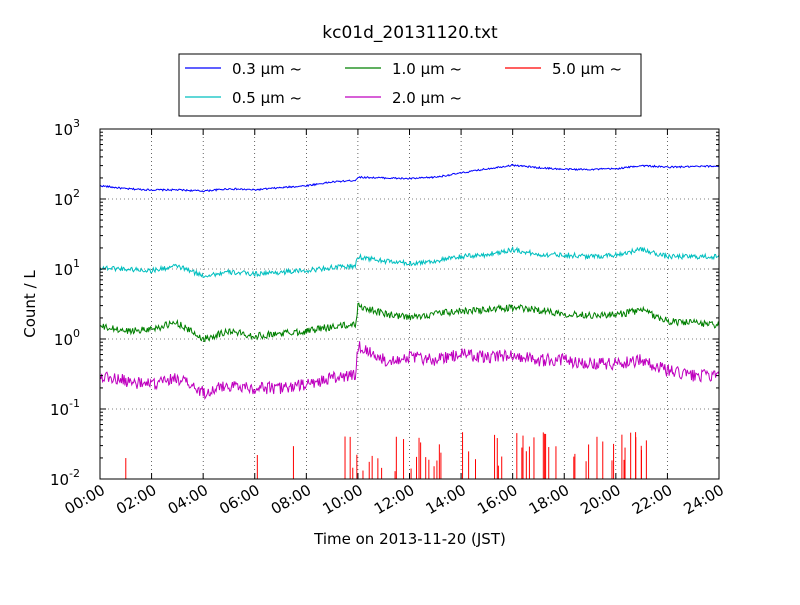  What do you see at coordinates (267, 69) in the screenshot?
I see `legend-label: 0.3 μm ~` at bounding box center [267, 69].